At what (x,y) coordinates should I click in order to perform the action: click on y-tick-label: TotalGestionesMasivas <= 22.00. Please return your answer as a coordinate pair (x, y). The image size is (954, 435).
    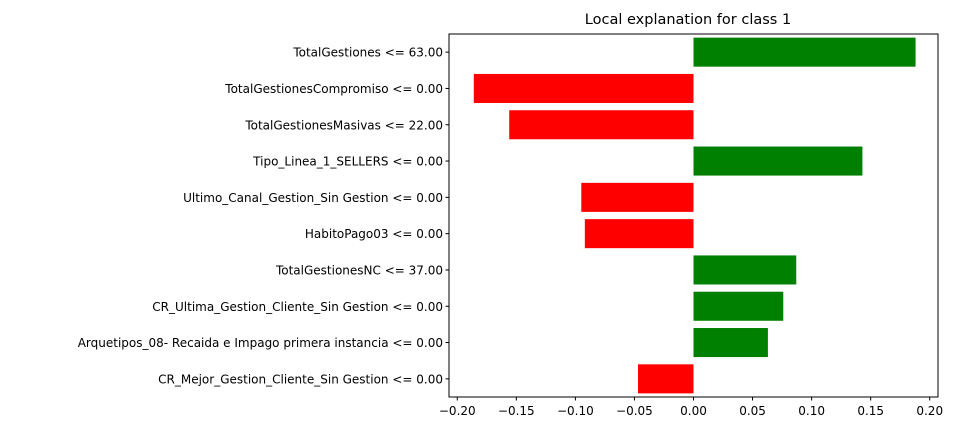
    Looking at the image, I should click on (343, 125).